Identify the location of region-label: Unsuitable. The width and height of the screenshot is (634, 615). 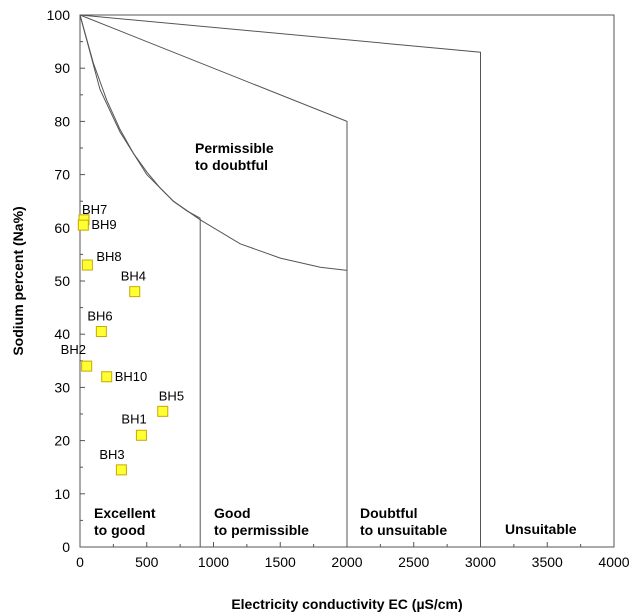
(541, 529).